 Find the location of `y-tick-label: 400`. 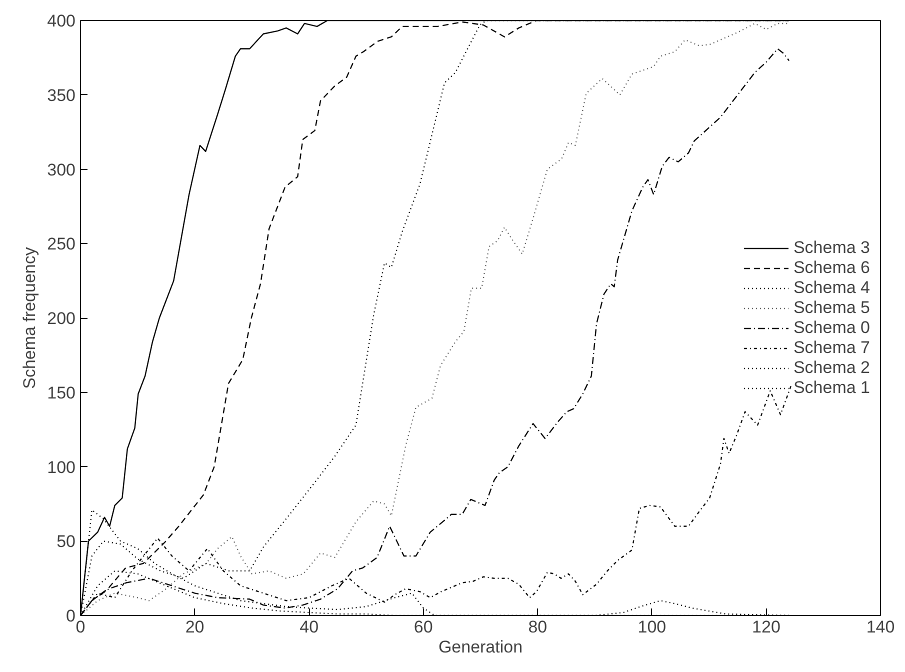

y-tick-label: 400 is located at coordinates (61, 21).